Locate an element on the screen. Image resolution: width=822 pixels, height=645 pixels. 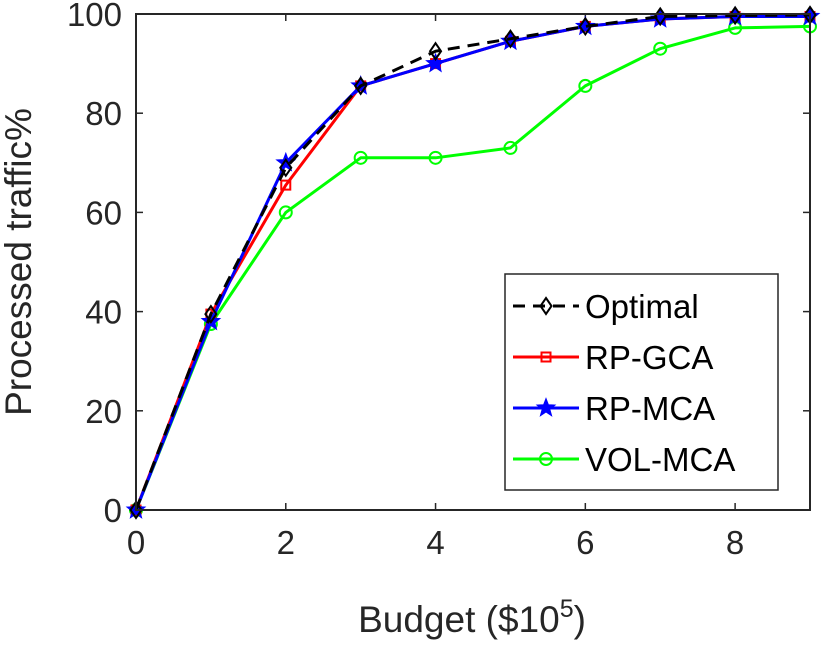
x-tick-label: 6 is located at coordinates (585, 542).